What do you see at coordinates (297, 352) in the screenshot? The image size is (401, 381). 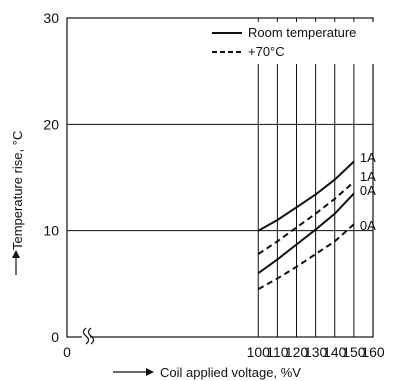 I see `x-tick-label: 120` at bounding box center [297, 352].